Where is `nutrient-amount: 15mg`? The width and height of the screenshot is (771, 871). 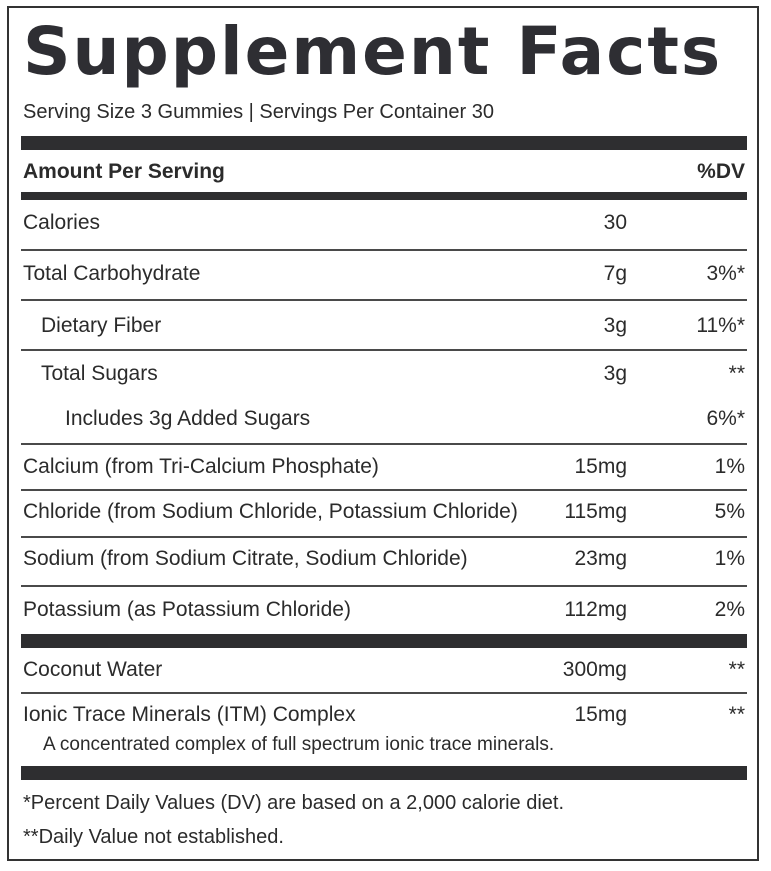 nutrient-amount: 15mg is located at coordinates (600, 466).